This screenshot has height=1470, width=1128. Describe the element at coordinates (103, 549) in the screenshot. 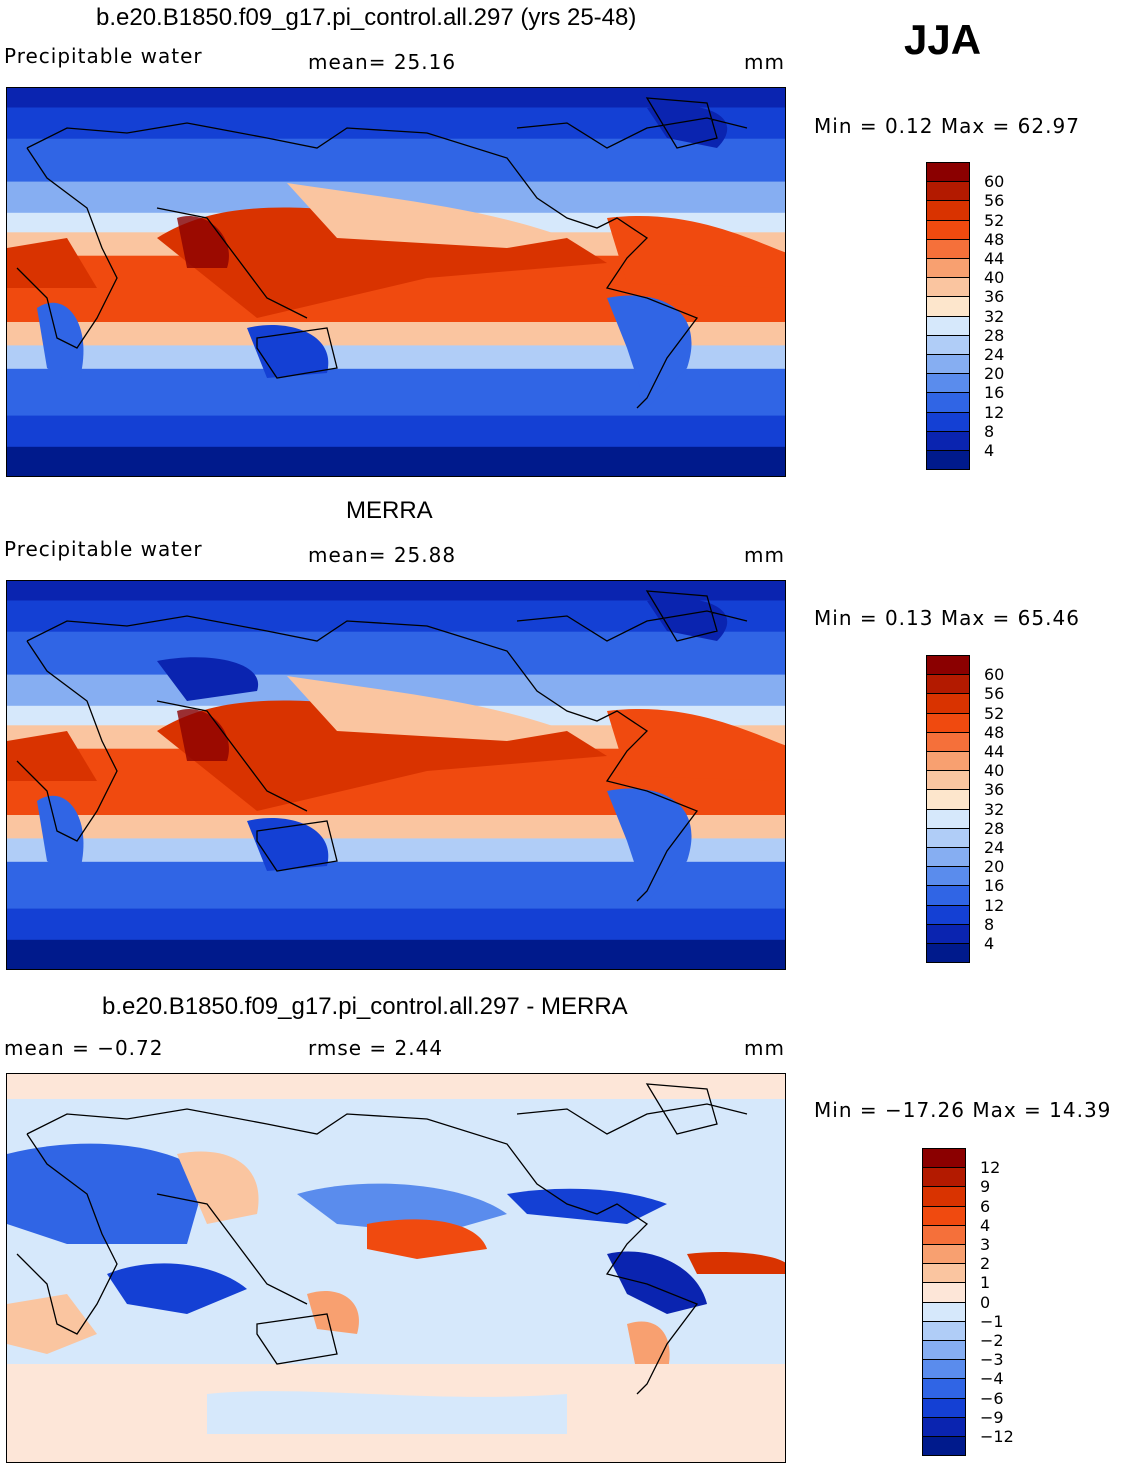

I see `panel-2-variable: Precipitable water` at that location.